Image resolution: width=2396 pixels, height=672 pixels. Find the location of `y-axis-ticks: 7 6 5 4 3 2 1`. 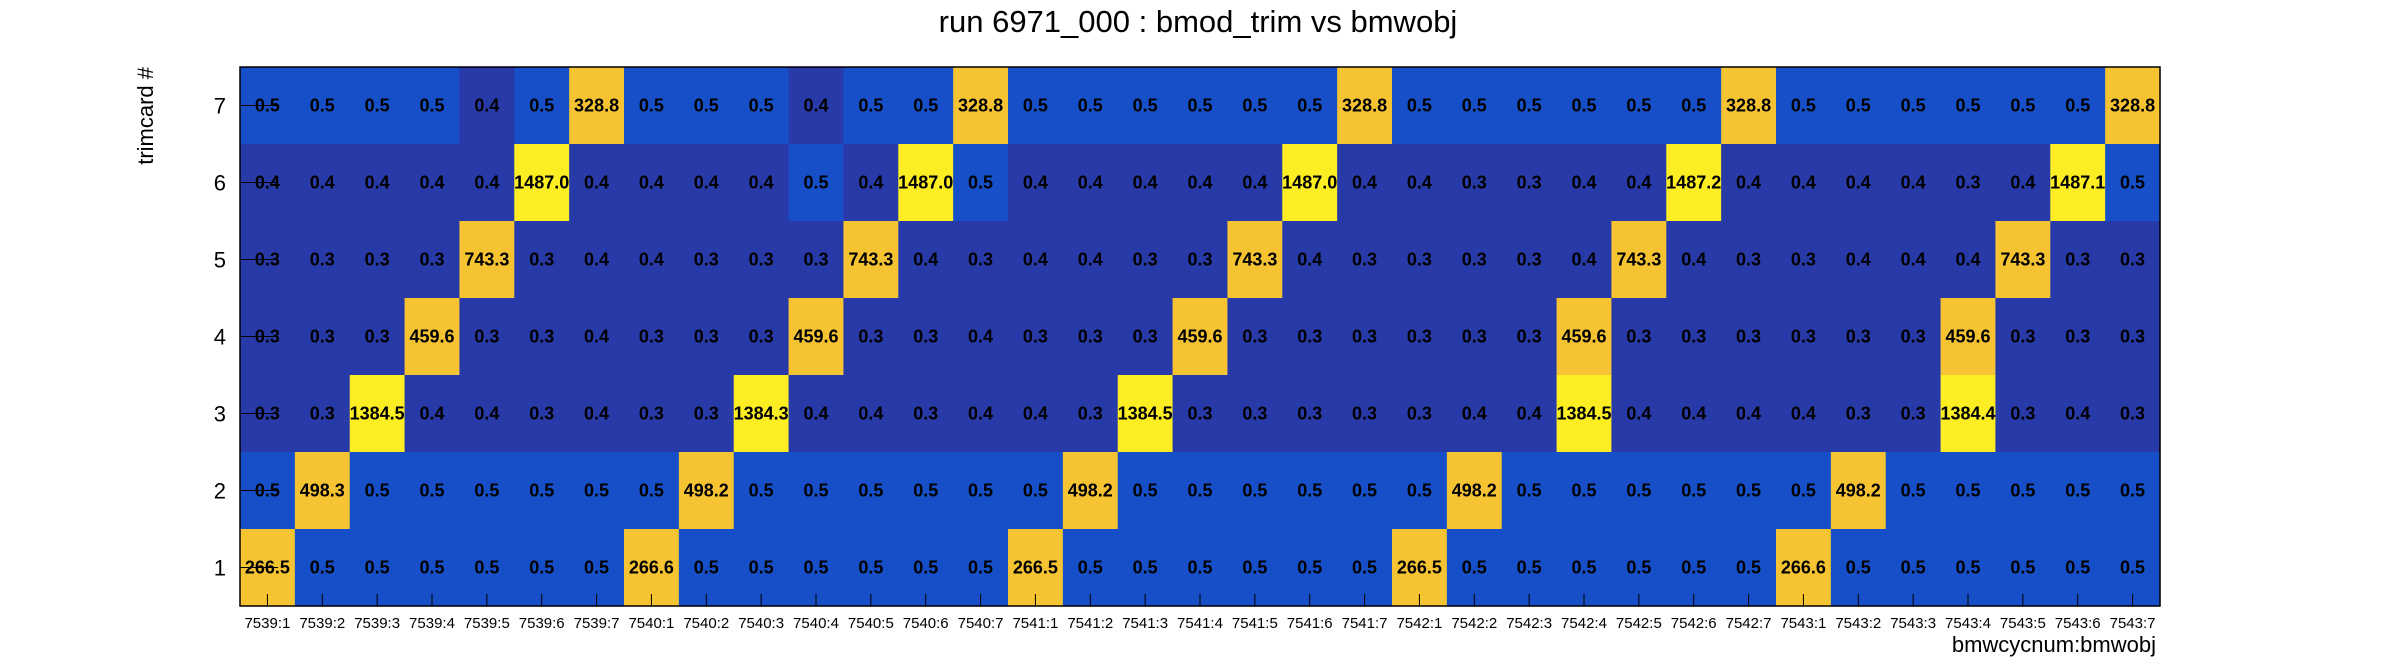

y-axis-ticks: 7 6 5 4 3 2 1 is located at coordinates (246, 337).